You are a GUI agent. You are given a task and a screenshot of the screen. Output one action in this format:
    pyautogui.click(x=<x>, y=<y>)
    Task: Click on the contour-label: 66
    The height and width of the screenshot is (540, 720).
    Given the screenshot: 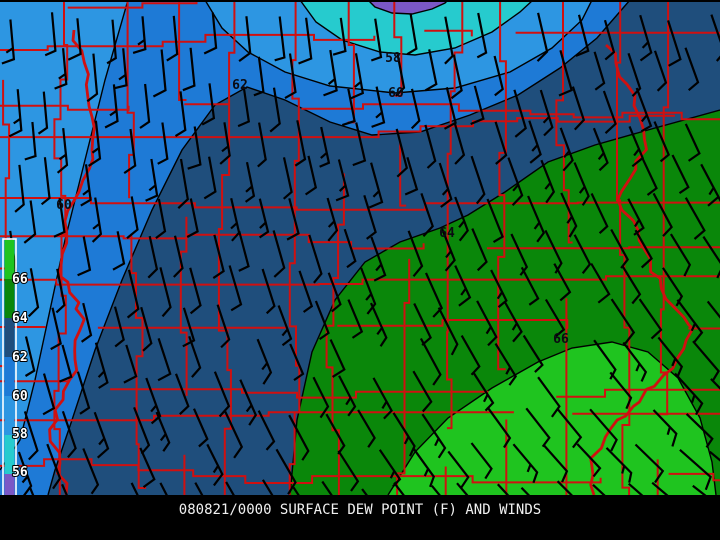 What is the action you would take?
    pyautogui.click(x=561, y=339)
    